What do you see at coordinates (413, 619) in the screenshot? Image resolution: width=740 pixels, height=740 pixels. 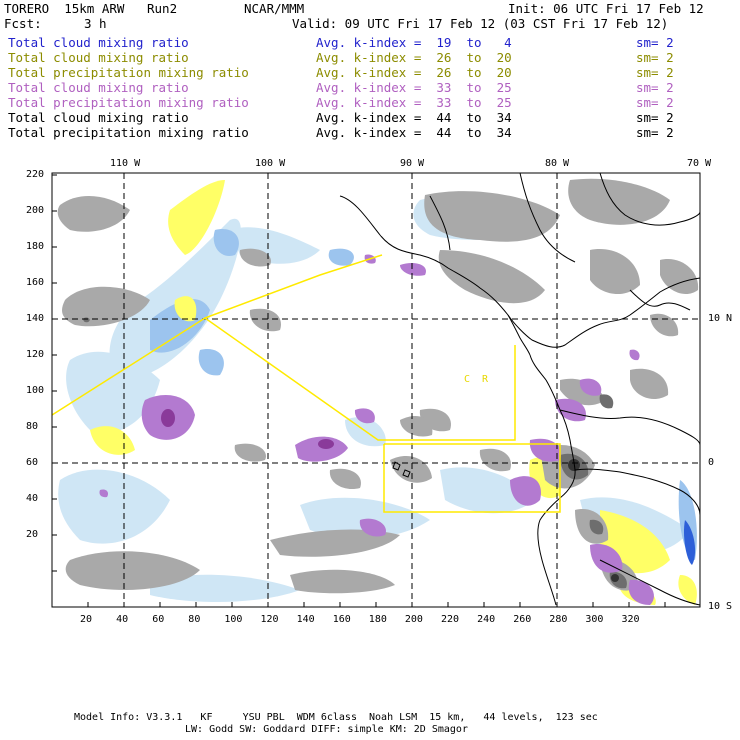 I see `x-tick-label: 200` at bounding box center [413, 619].